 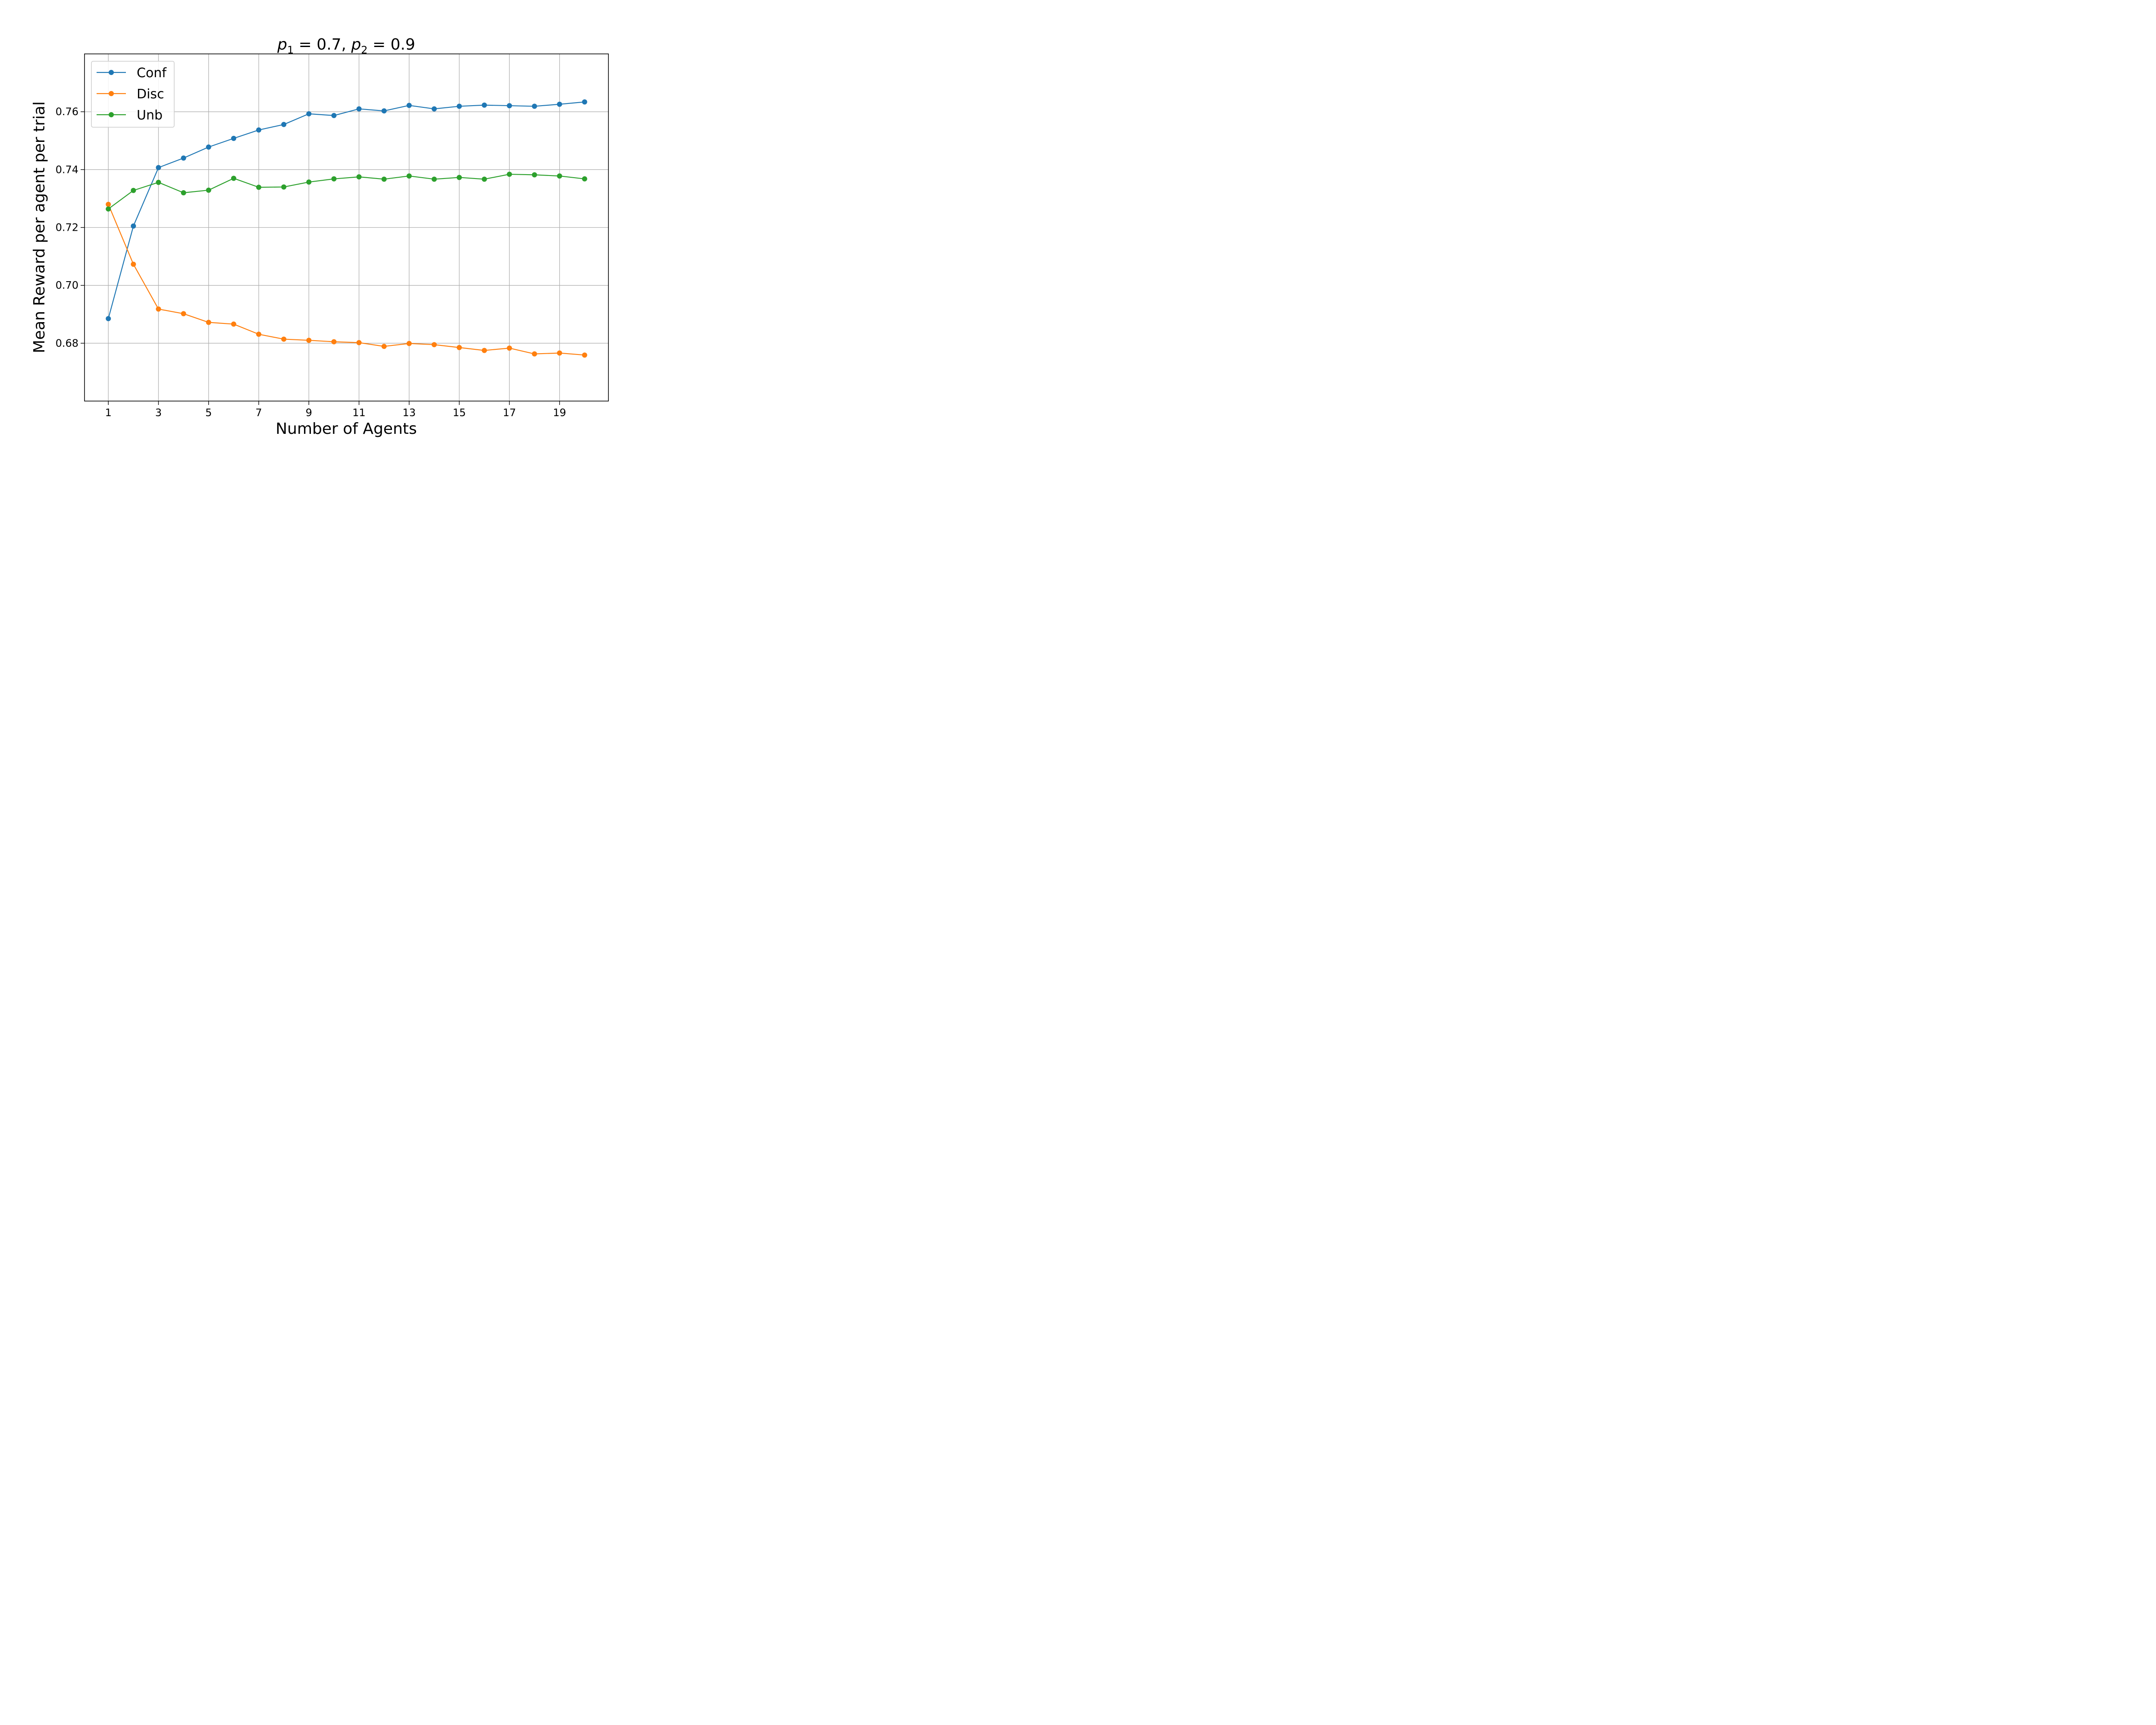 I want to click on x-tick-label: 17, so click(x=509, y=413).